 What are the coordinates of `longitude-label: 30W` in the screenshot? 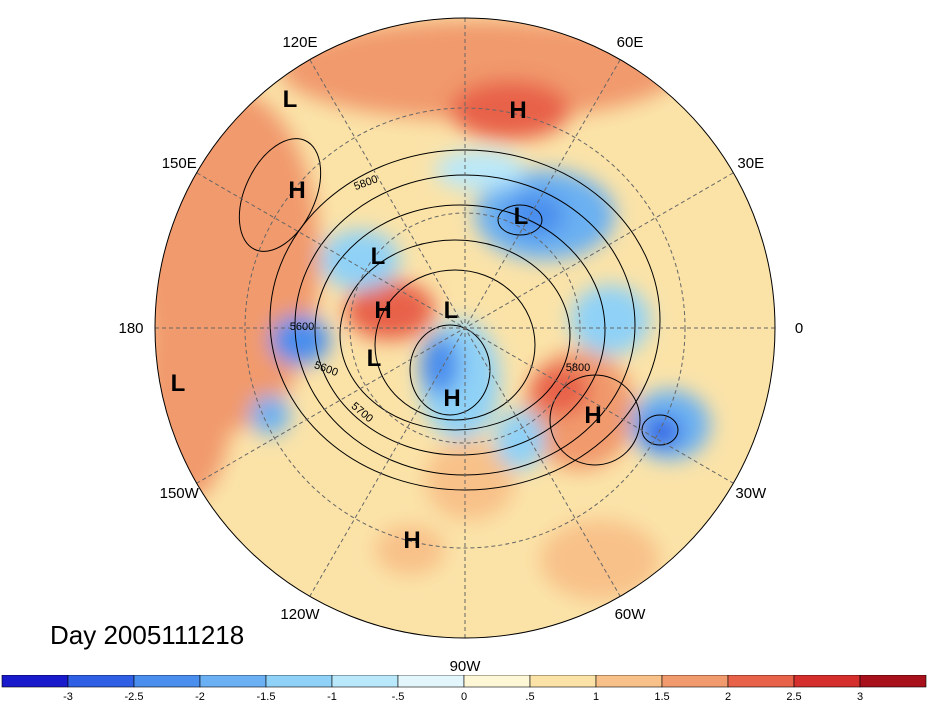 It's located at (751, 493).